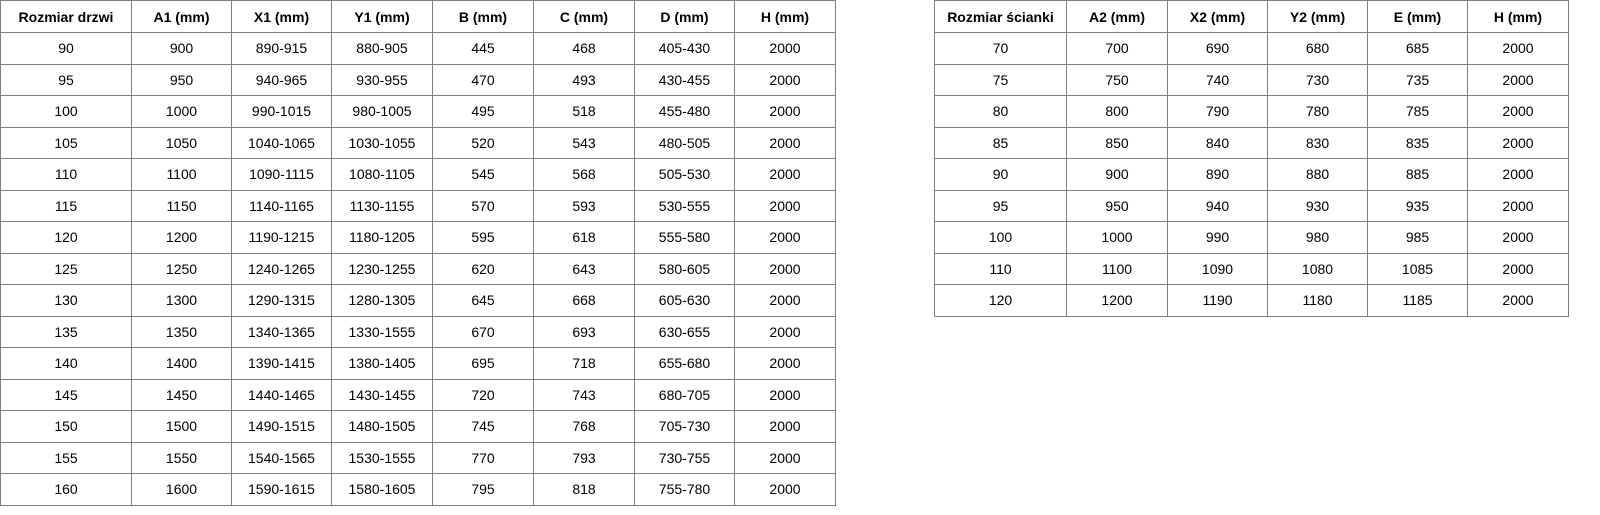 This screenshot has width=1600, height=515. Describe the element at coordinates (1417, 48) in the screenshot. I see `table-cell: 685` at that location.